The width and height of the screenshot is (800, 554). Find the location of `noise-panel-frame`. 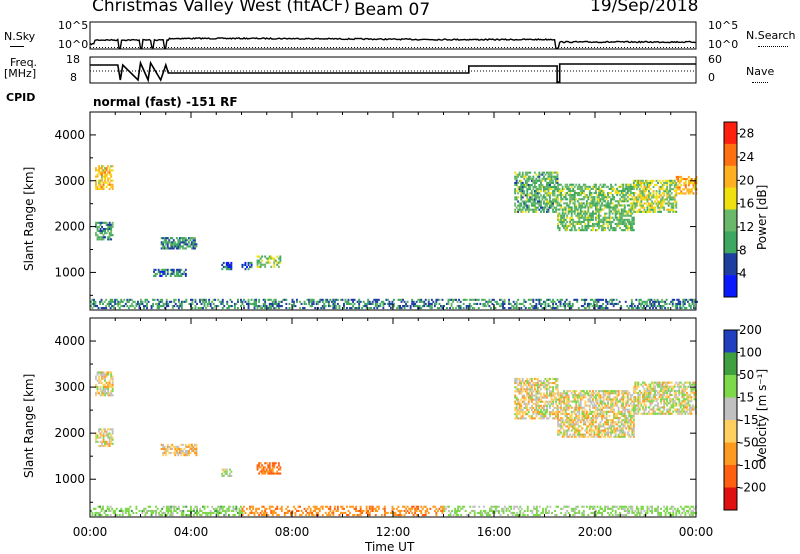

noise-panel-frame is located at coordinates (393, 35).